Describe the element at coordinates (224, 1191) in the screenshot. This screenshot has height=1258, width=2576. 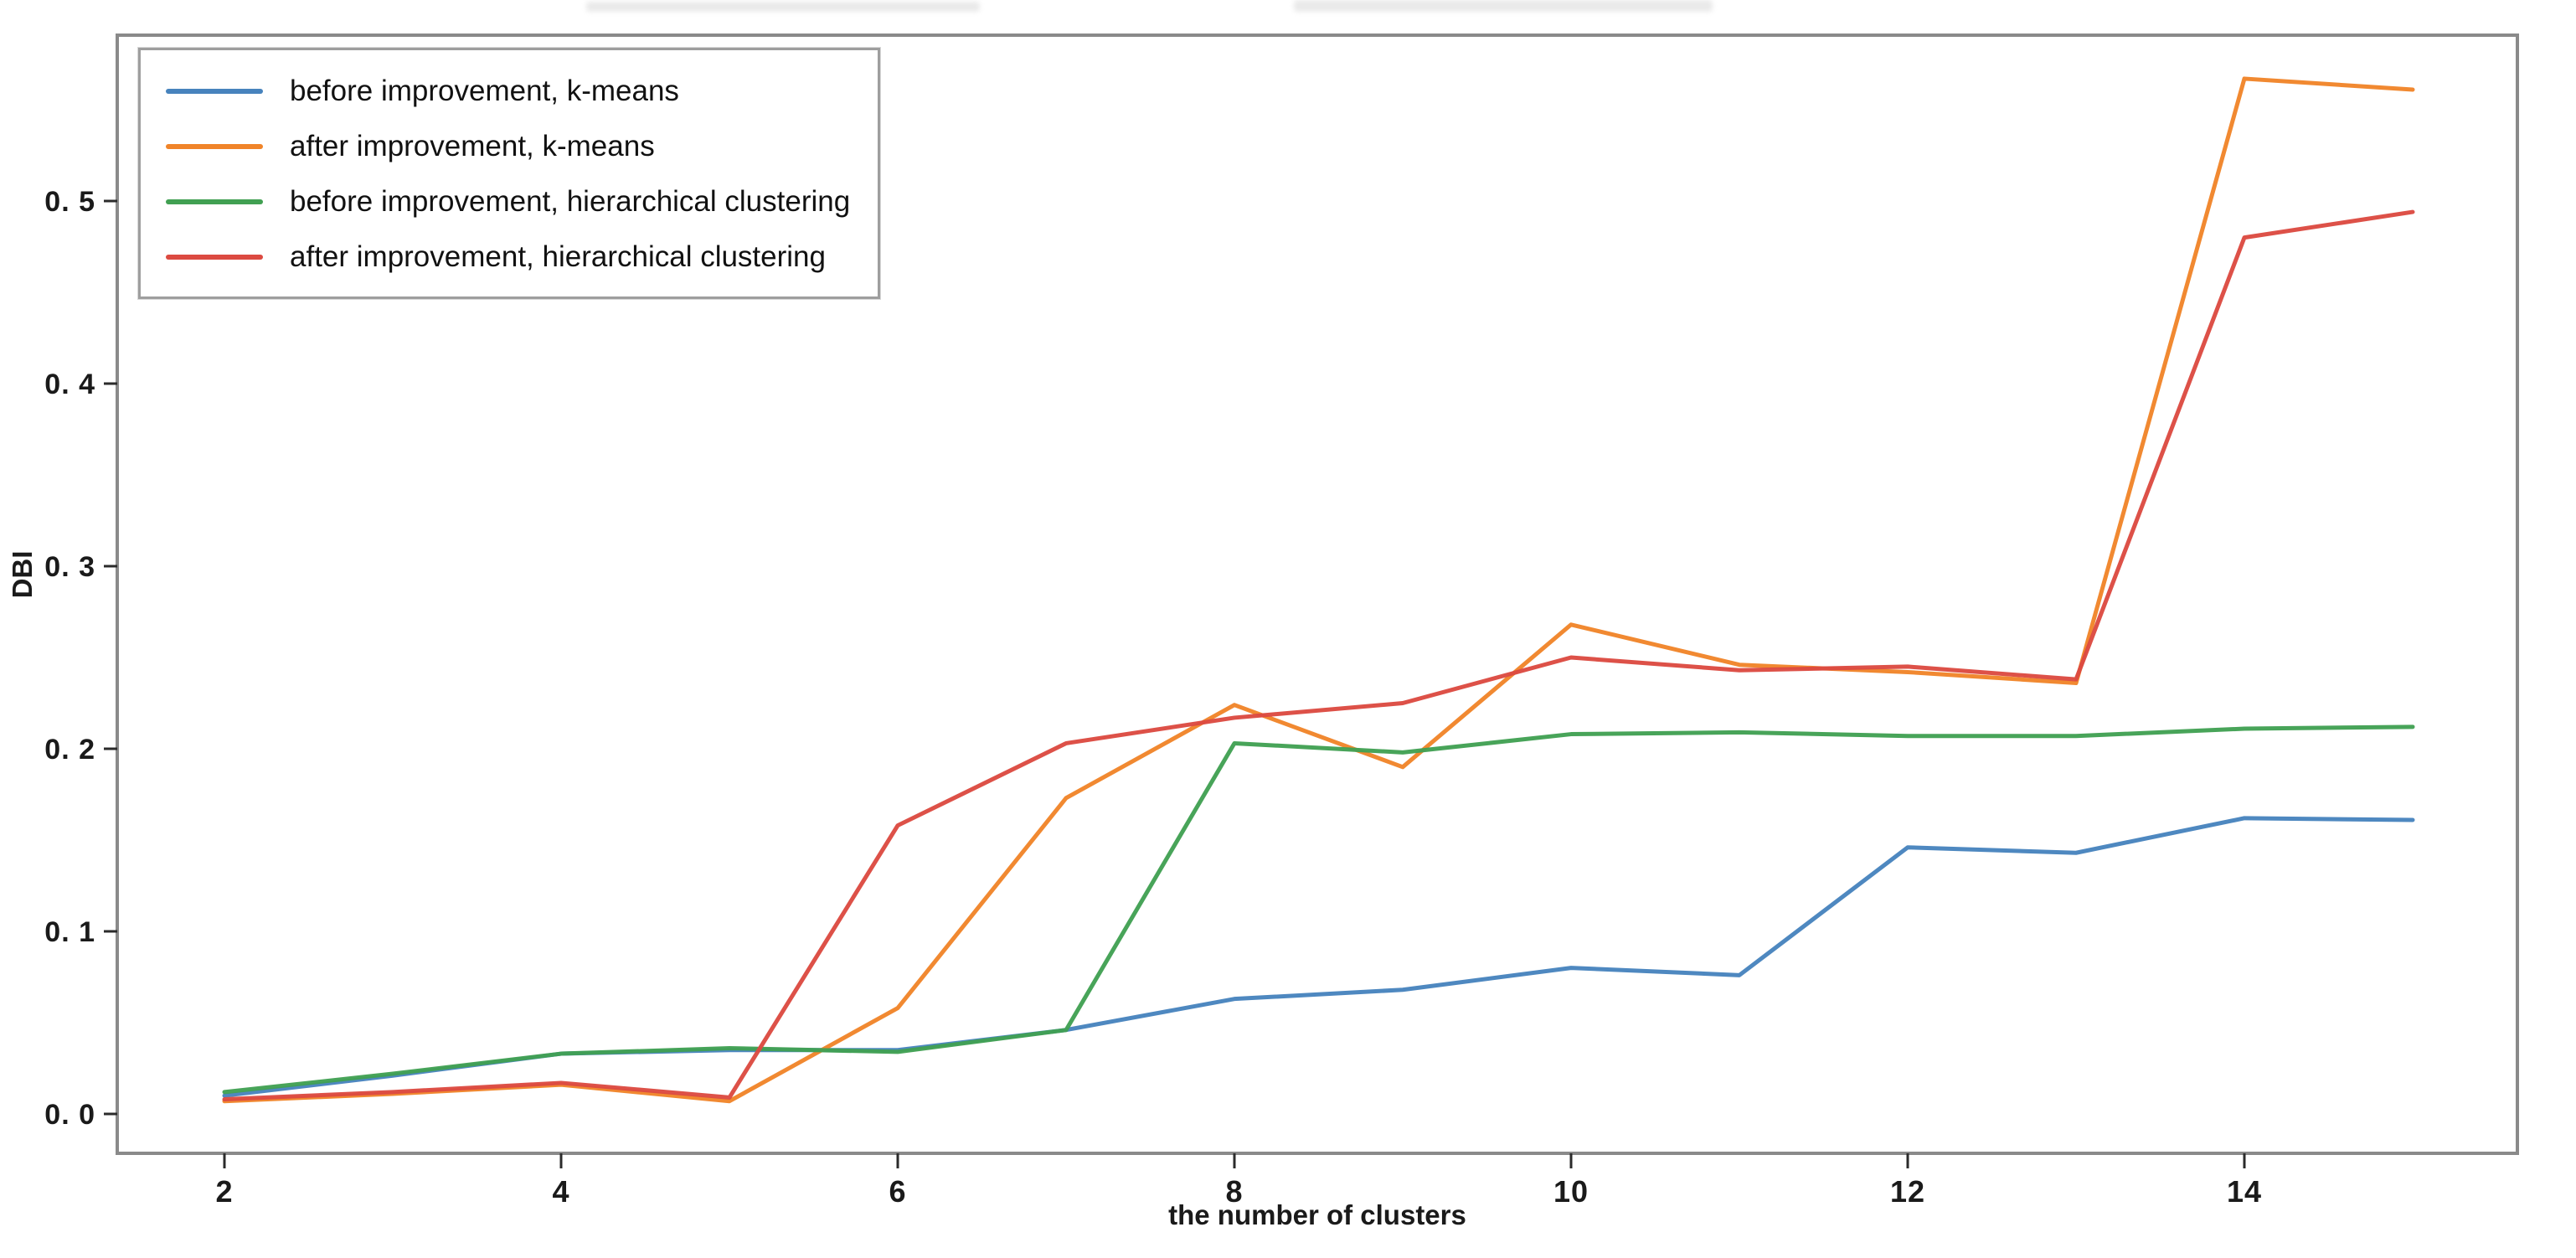
I see `x-tick-label: 2` at that location.